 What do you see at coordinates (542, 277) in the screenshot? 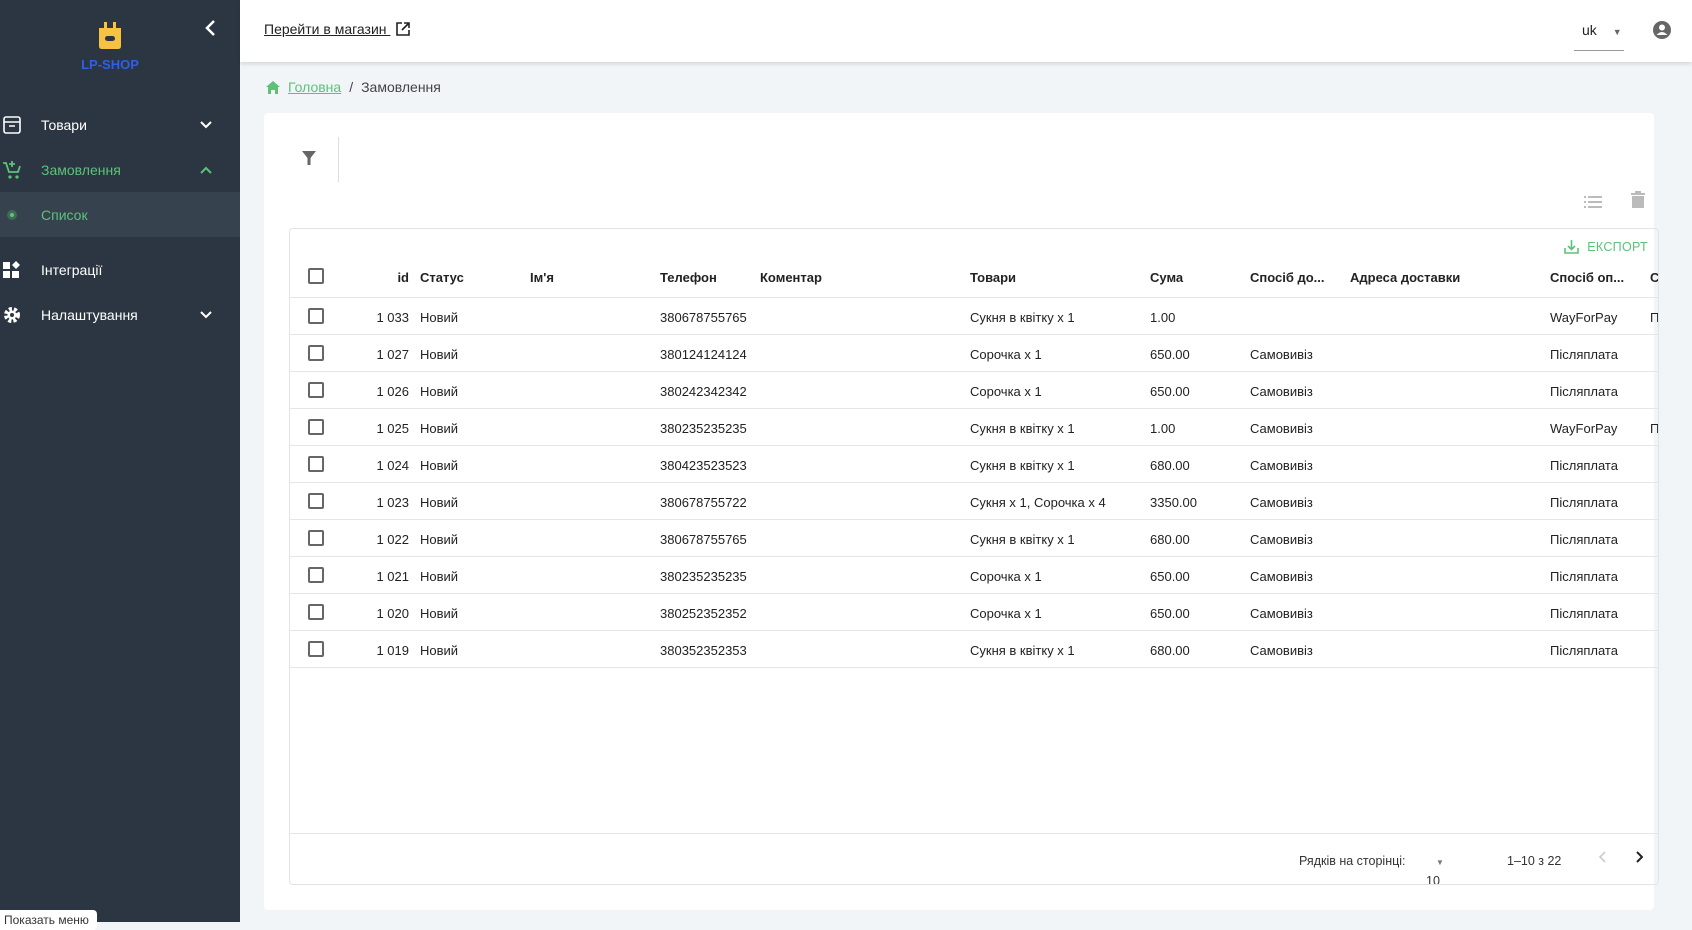
I see `column-header-name: Ім'я` at bounding box center [542, 277].